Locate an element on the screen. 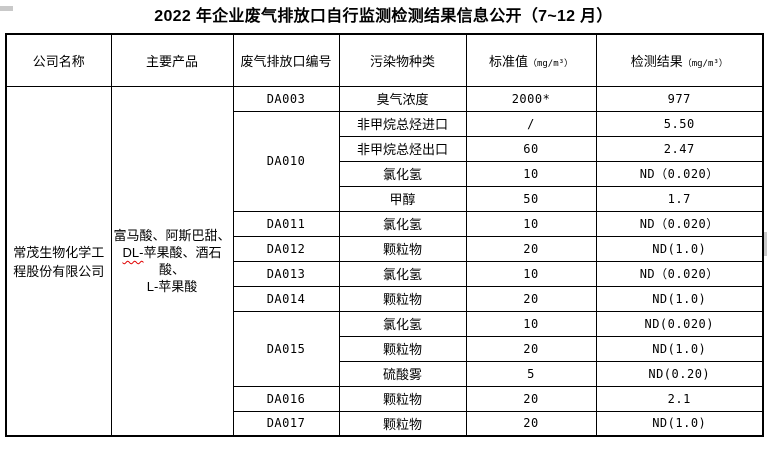 The image size is (767, 453). result-cell: 2.1 is located at coordinates (679, 398).